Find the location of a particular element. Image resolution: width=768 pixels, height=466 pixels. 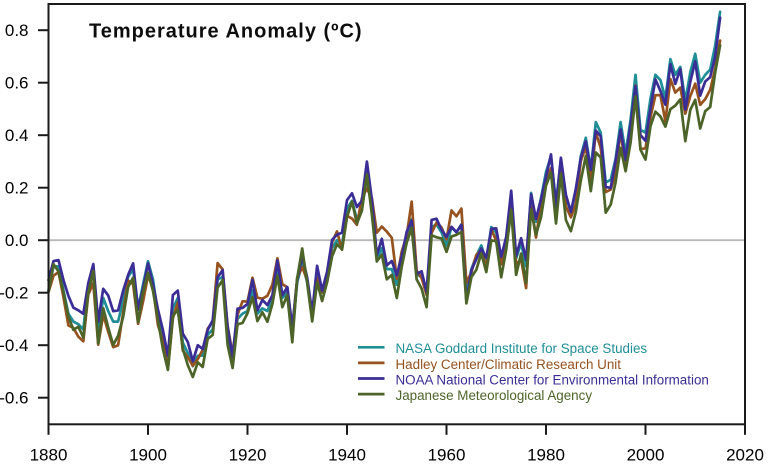

svg-text:Hadley Center/Climatic Researc: Hadley Center/Climatic Research Unit is located at coordinates (509, 364).